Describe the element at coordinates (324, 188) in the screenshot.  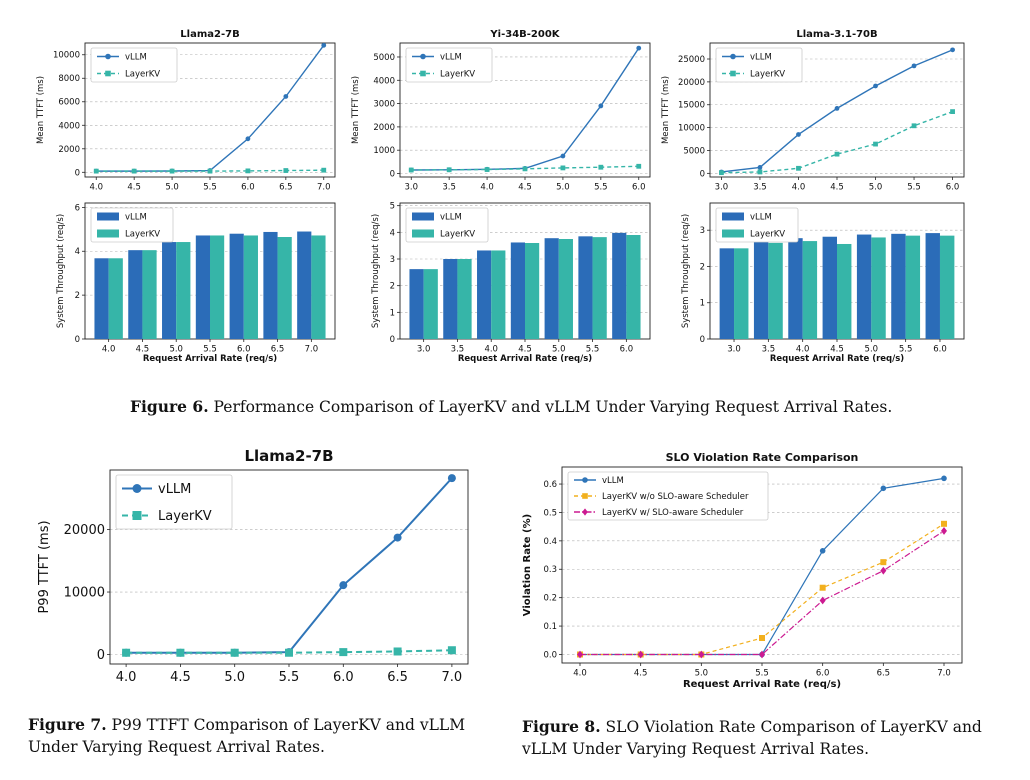
I see `x-tick-label: 7.0` at that location.